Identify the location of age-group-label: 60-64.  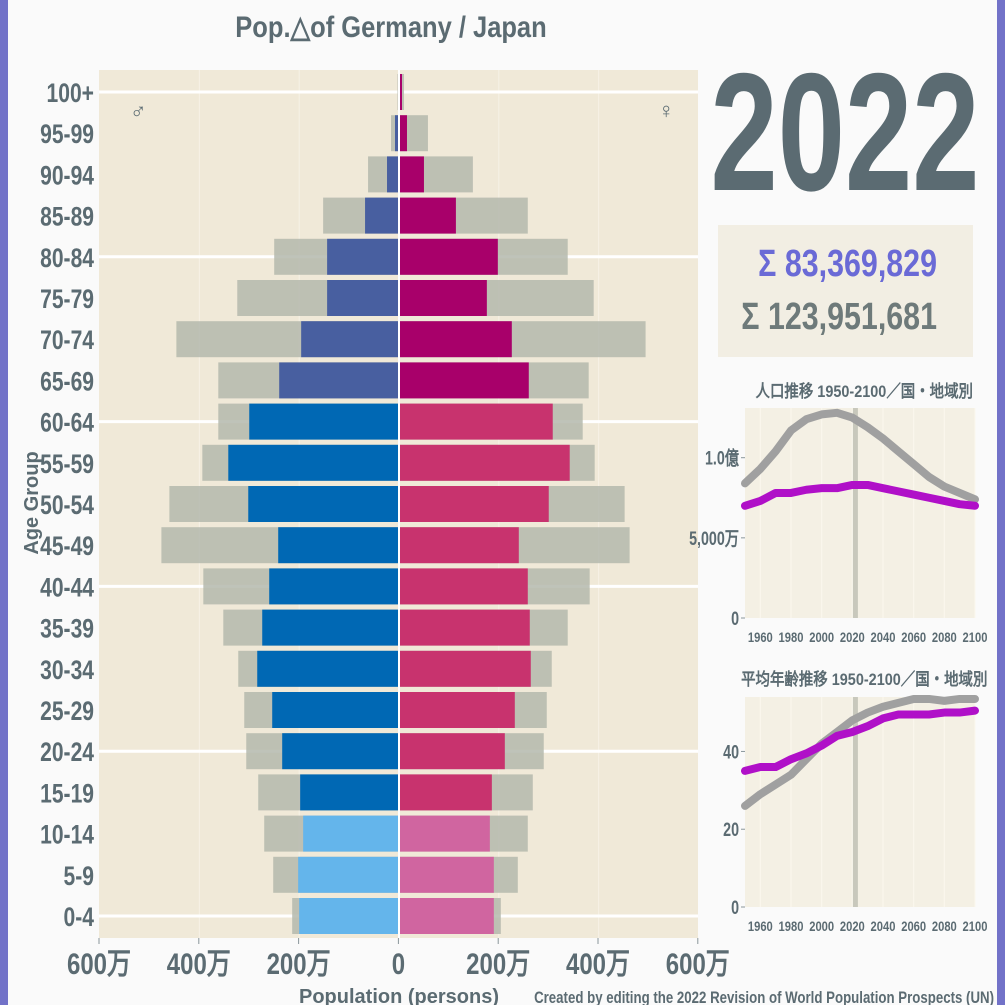
(67, 423).